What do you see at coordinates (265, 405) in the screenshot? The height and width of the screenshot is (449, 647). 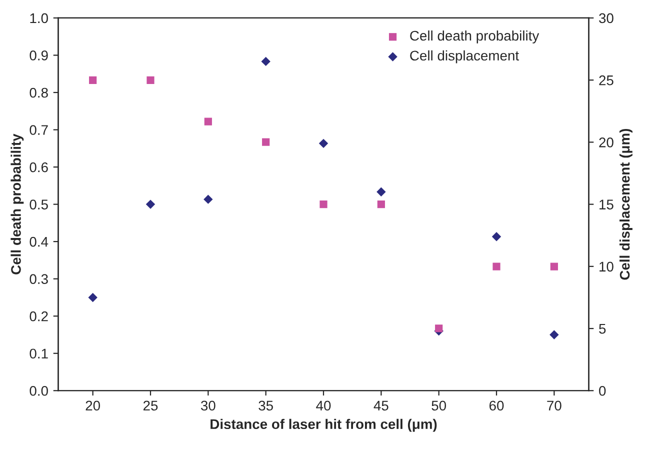 I see `x-tick-label: 35` at bounding box center [265, 405].